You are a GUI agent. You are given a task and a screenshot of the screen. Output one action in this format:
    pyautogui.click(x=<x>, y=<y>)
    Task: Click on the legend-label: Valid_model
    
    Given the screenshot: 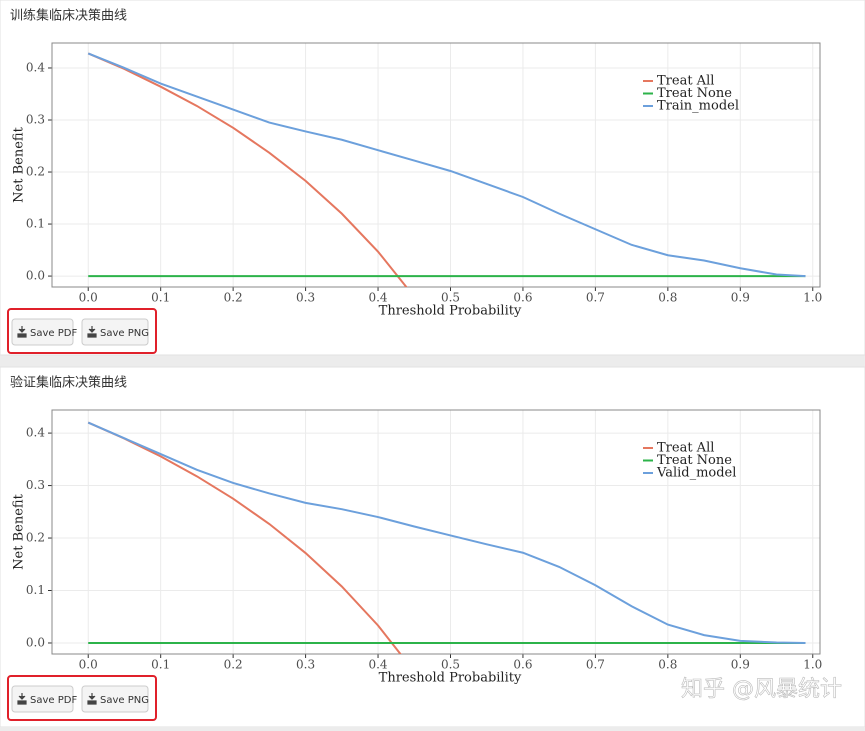 What is the action you would take?
    pyautogui.click(x=696, y=473)
    